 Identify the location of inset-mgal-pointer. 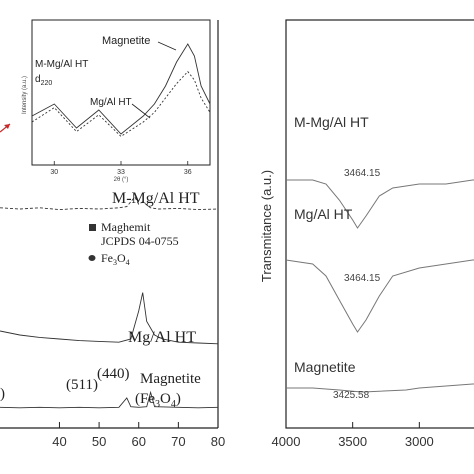
(141, 111).